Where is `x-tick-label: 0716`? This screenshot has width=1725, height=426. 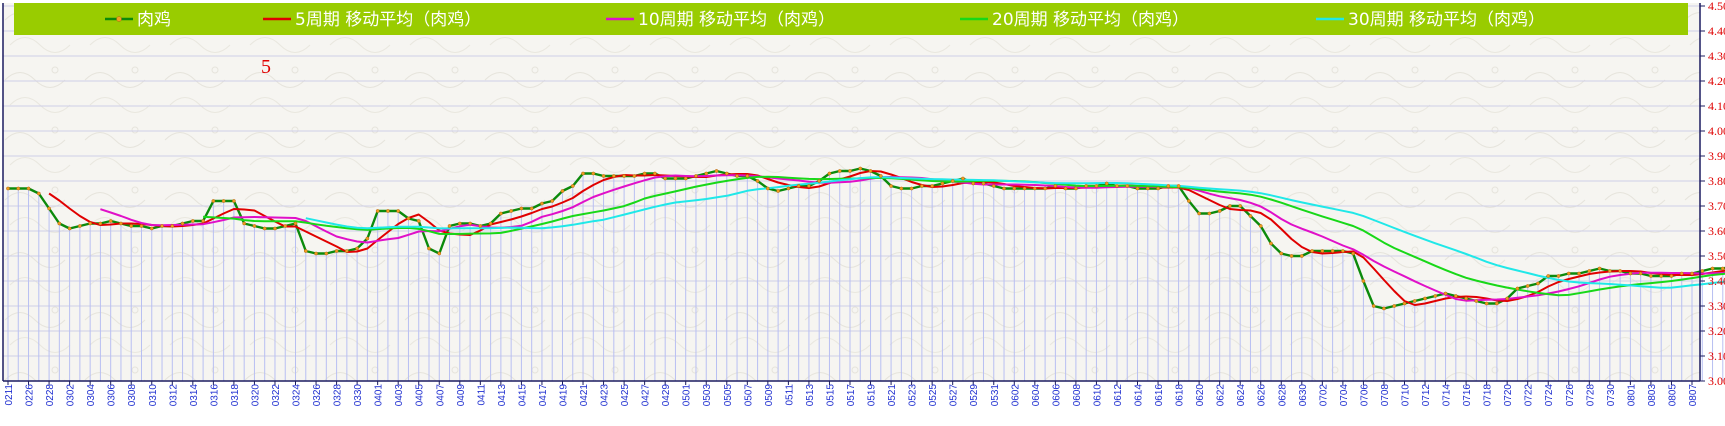
x-tick-label: 0716 is located at coordinates (1467, 395).